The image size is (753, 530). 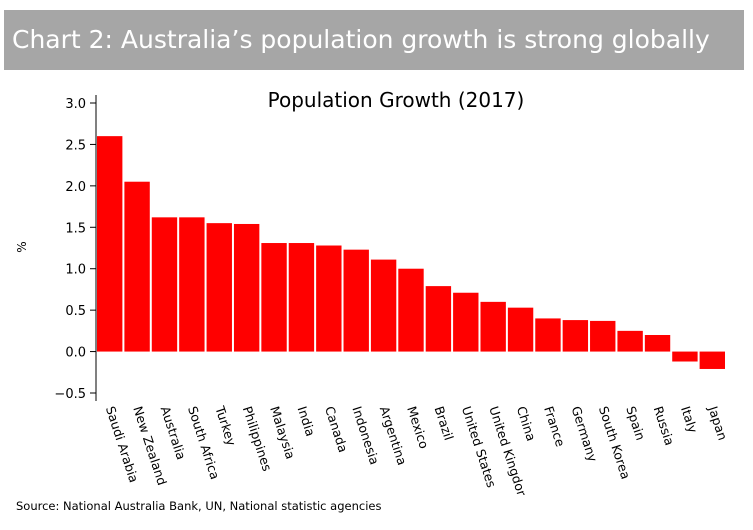 What do you see at coordinates (225, 425) in the screenshot?
I see `x-tick-label: Turkey` at bounding box center [225, 425].